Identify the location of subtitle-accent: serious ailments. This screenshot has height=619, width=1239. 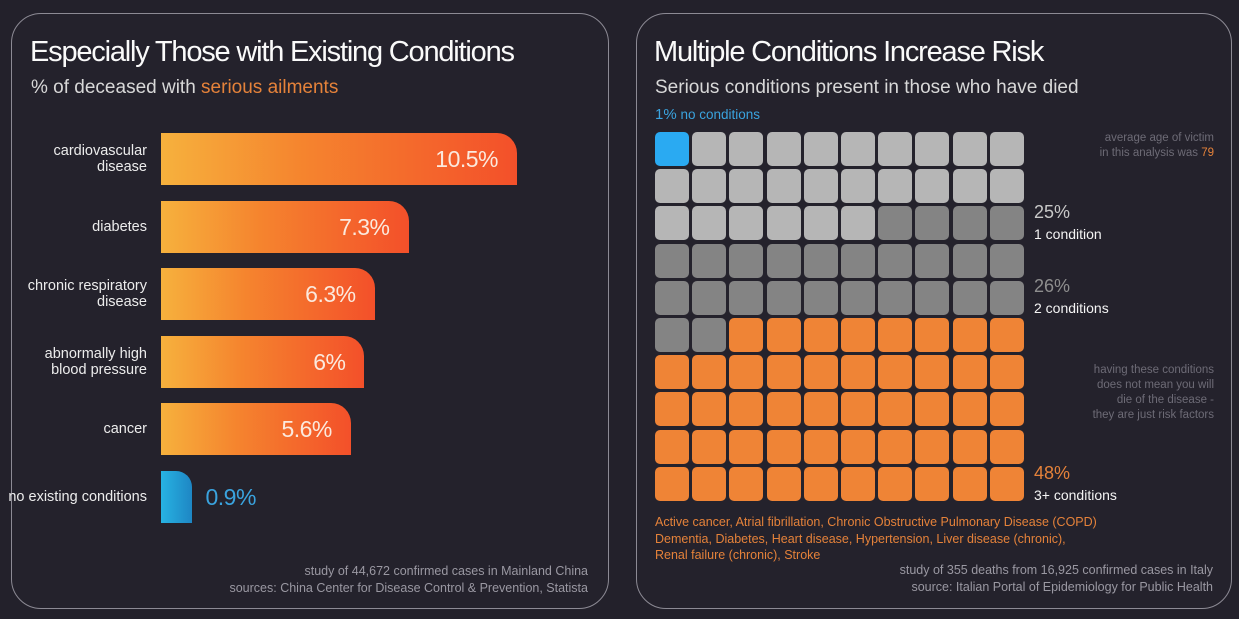
(270, 87).